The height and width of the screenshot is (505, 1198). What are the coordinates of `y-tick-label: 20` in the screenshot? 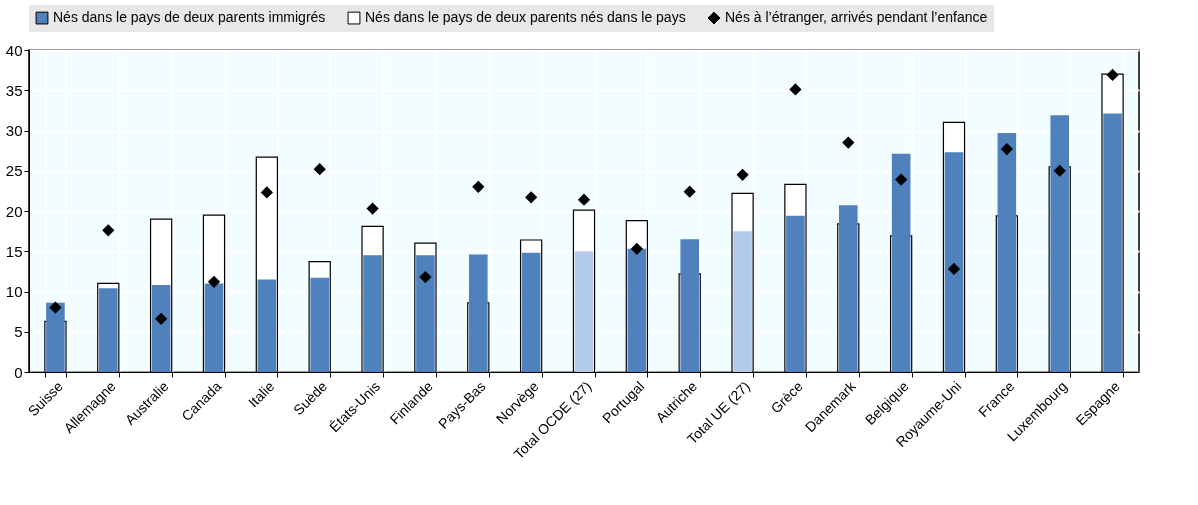 It's located at (14, 211).